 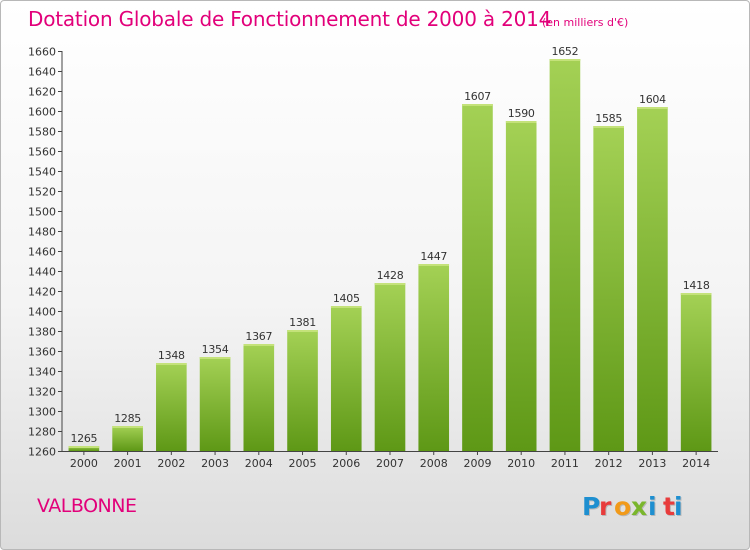 I want to click on bar-value-label: 1265, so click(x=83, y=438).